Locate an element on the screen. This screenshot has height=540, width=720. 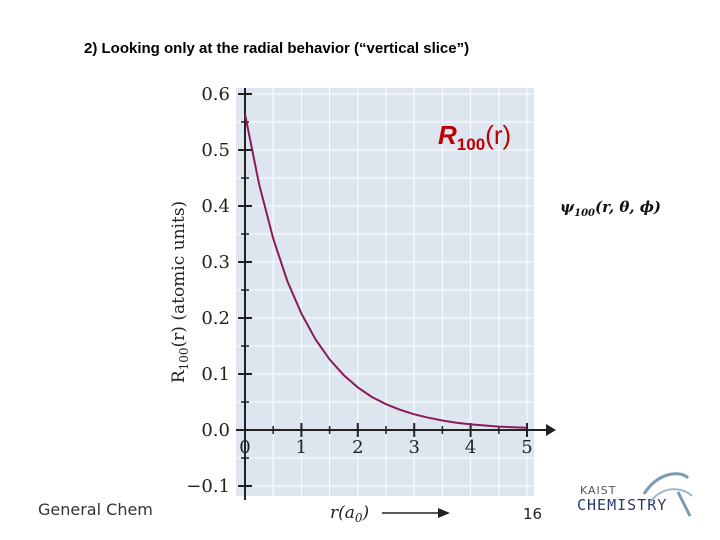
y-tick-label: 0.4 is located at coordinates (215, 206).